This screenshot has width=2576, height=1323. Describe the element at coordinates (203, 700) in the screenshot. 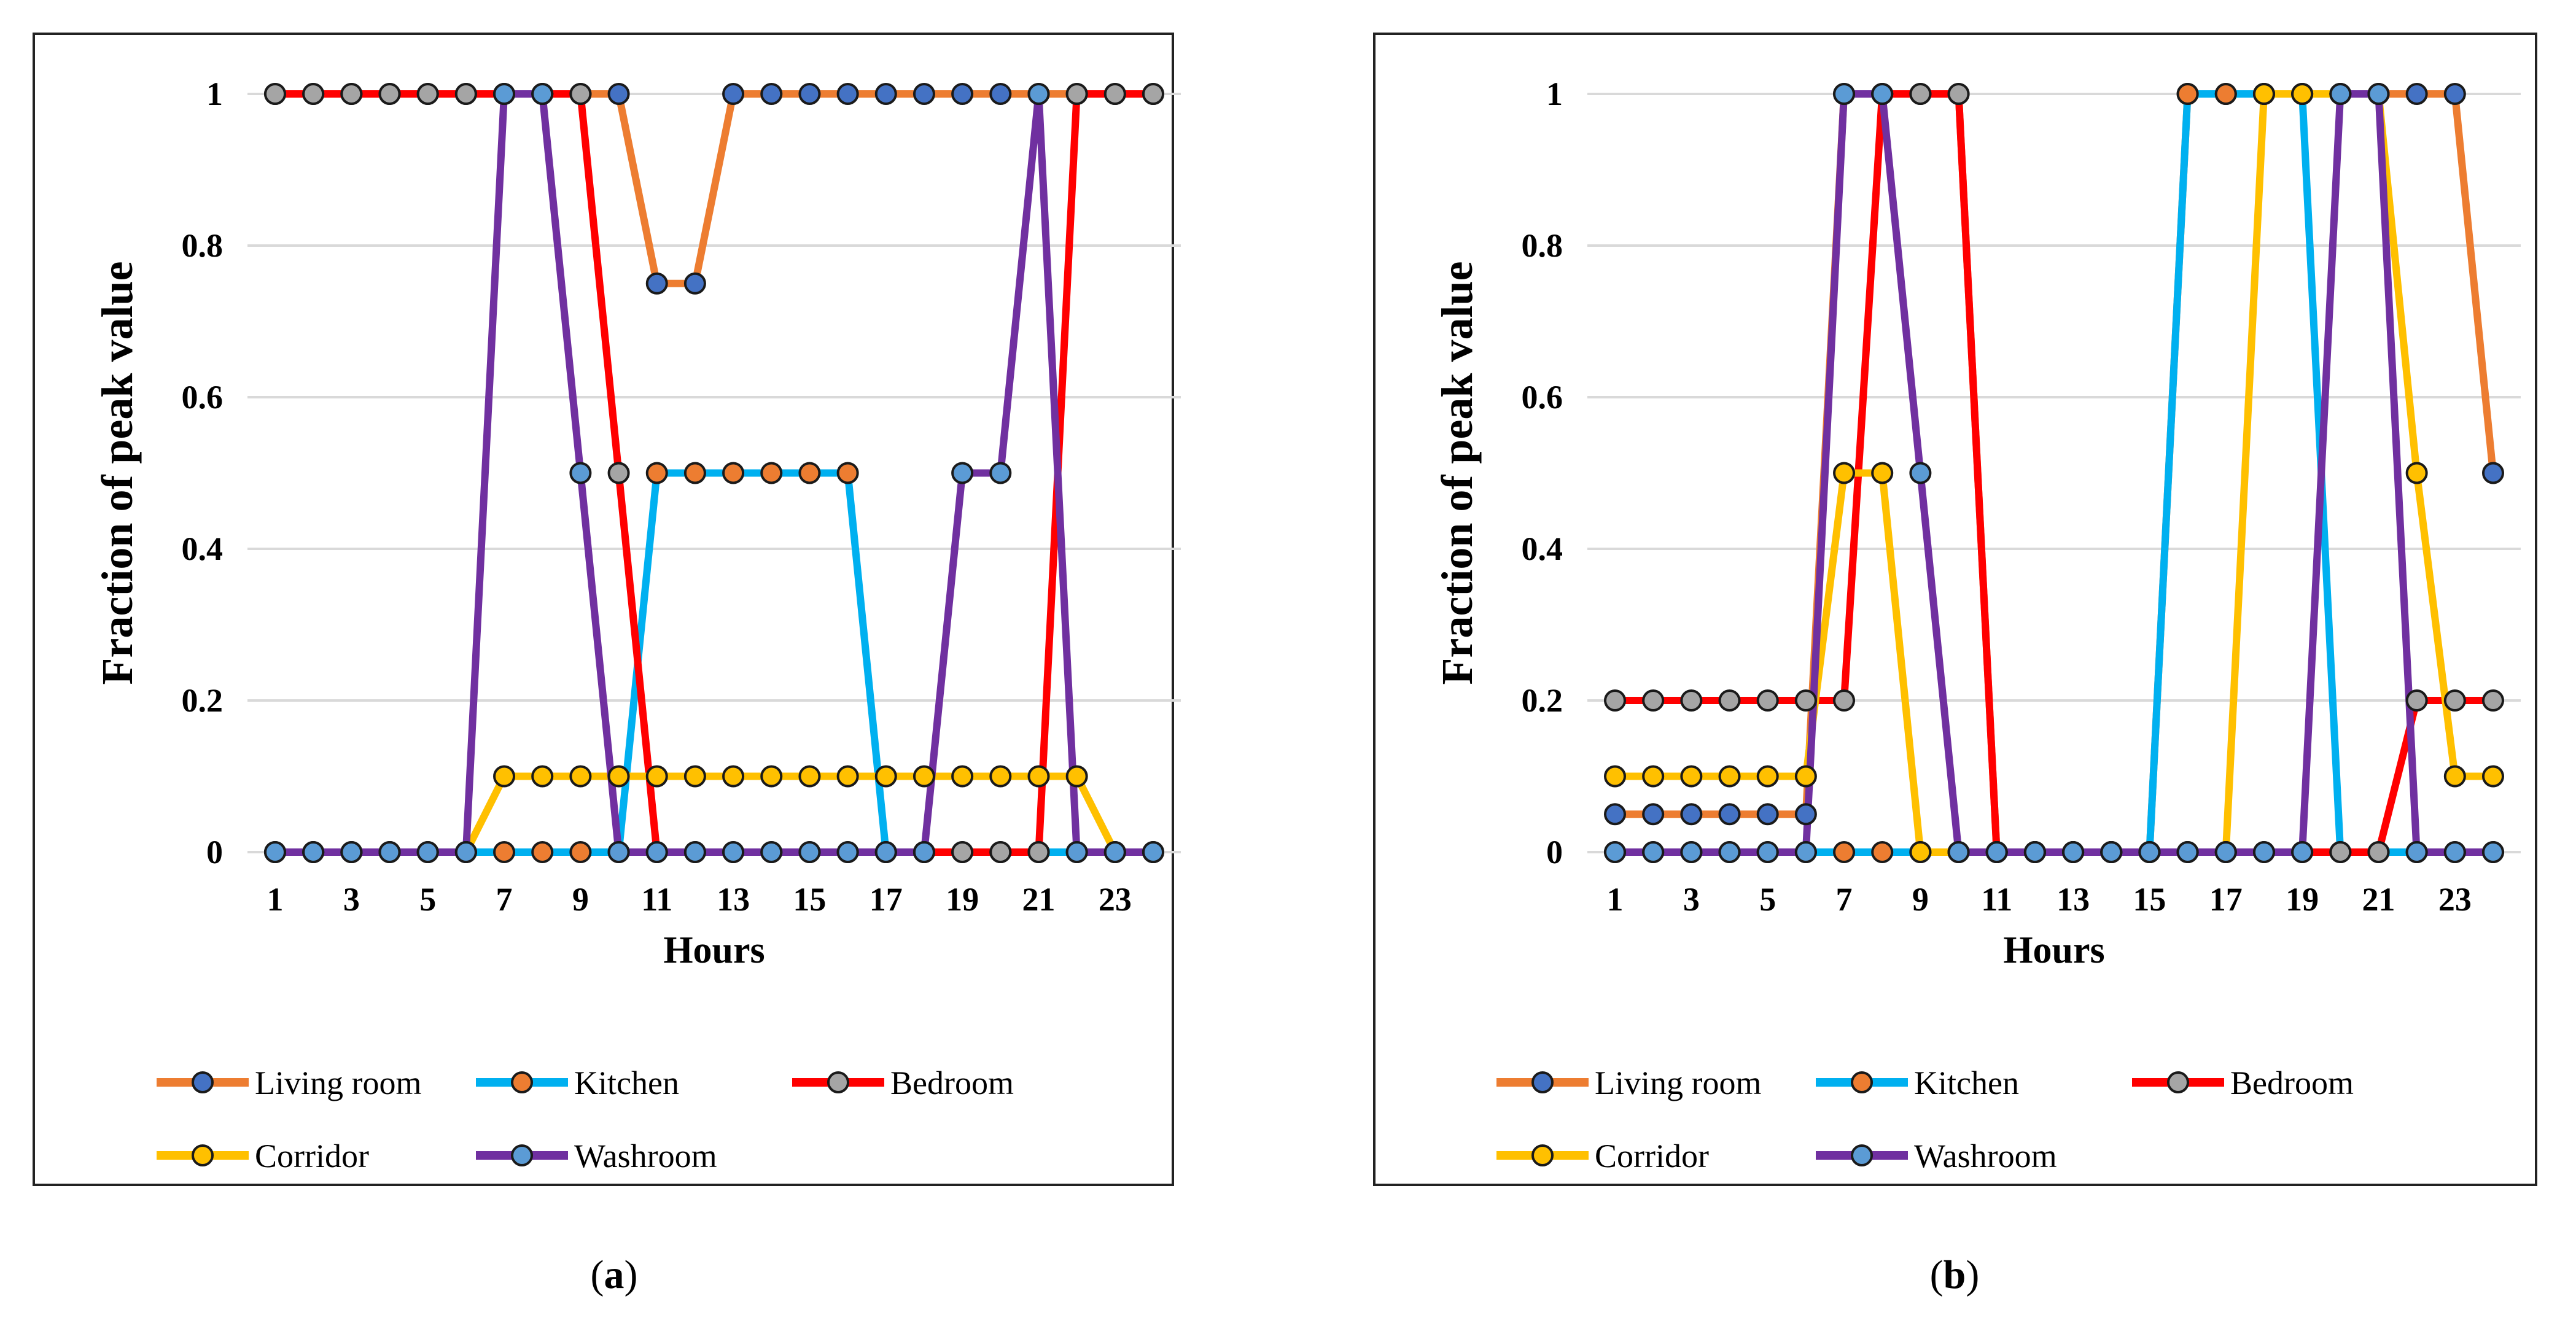

I see `chart-a-y-tick-label: 0.2` at that location.